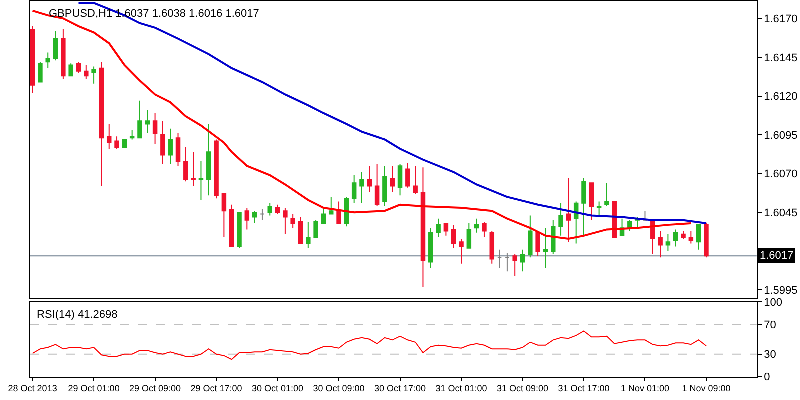 This screenshot has height=400, width=800. Describe the element at coordinates (156, 389) in the screenshot. I see `x-tick-label: 29 Oct 09:00` at that location.